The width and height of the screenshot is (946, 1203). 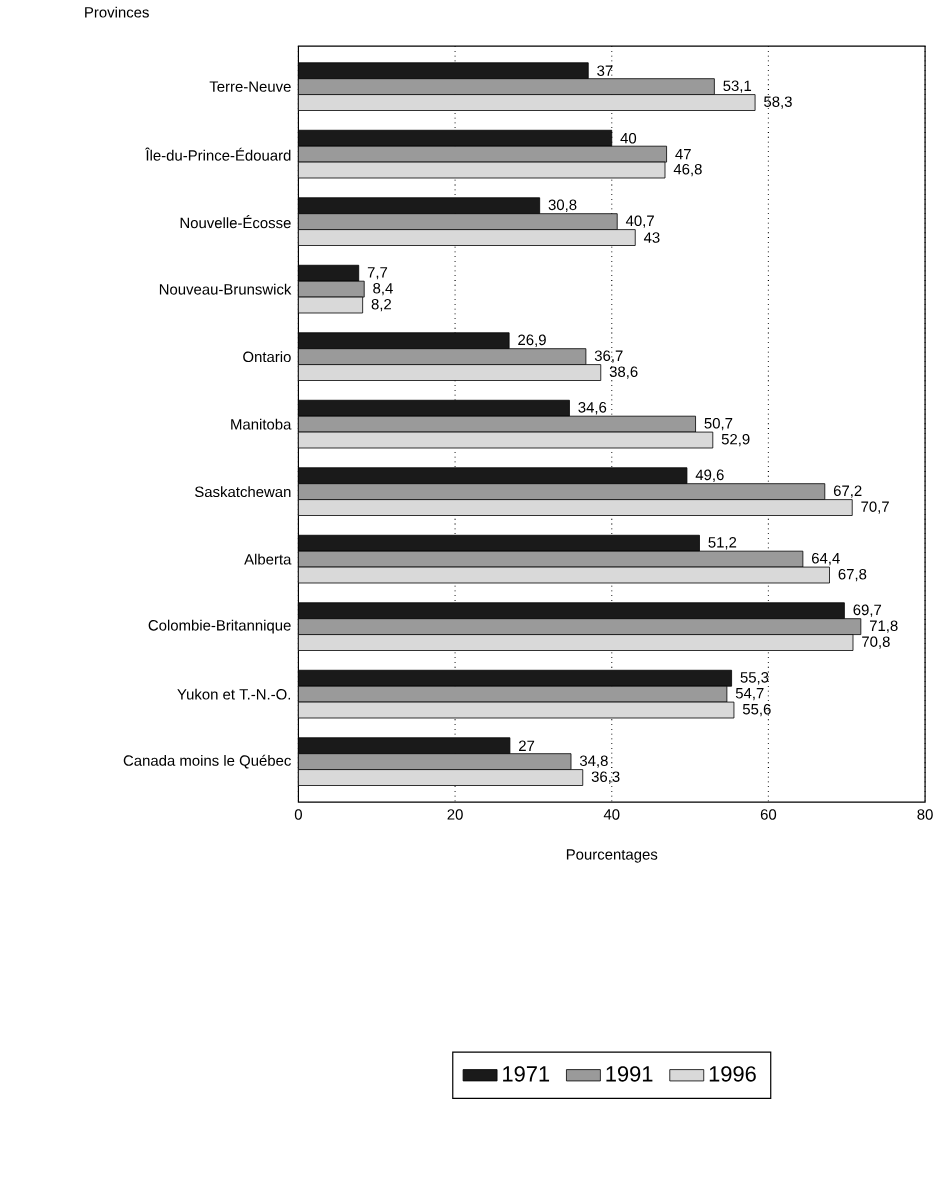 I want to click on legend-label: 1971, so click(x=526, y=1074).